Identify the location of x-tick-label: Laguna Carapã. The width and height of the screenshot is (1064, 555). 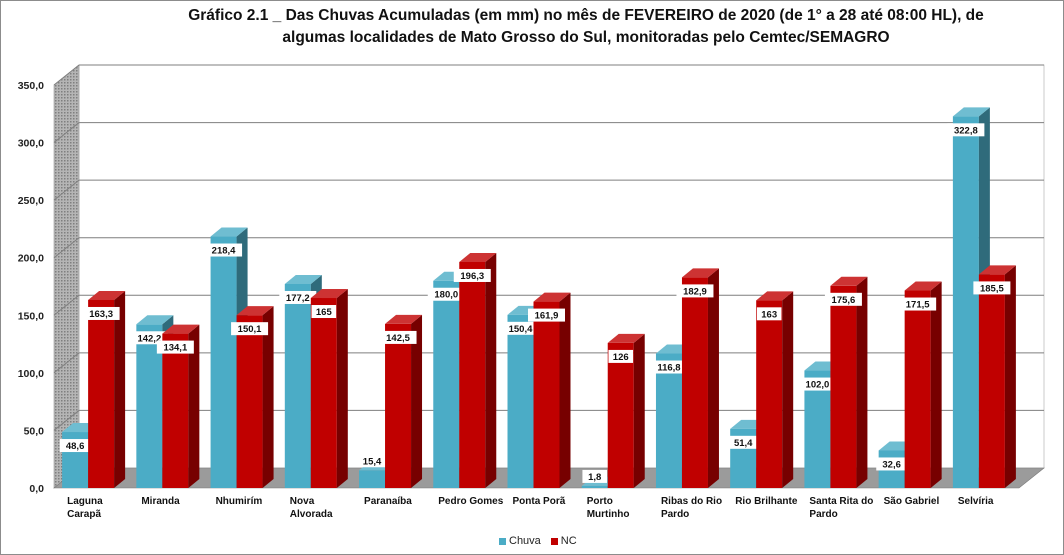
(85, 508).